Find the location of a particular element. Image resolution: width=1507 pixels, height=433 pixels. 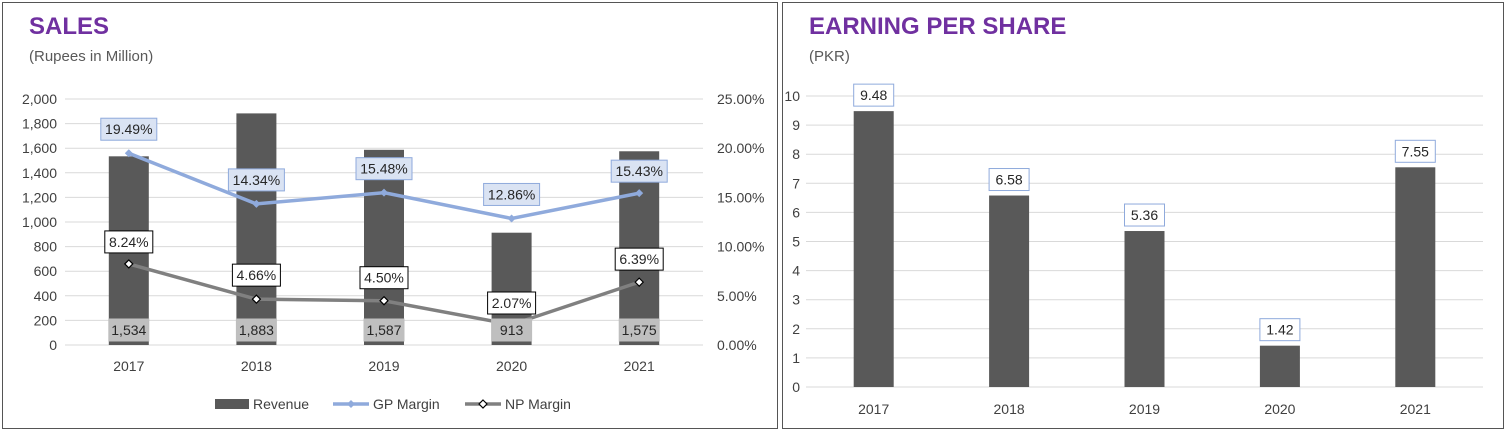

y2-tick-label: 10.00% is located at coordinates (740, 247).